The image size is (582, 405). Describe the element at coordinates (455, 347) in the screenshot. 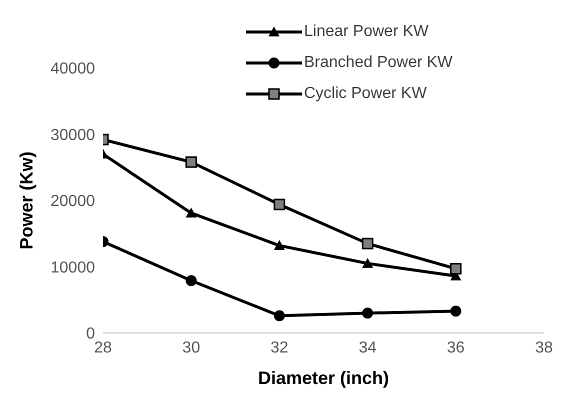

I see `x-tick-label: 36` at that location.